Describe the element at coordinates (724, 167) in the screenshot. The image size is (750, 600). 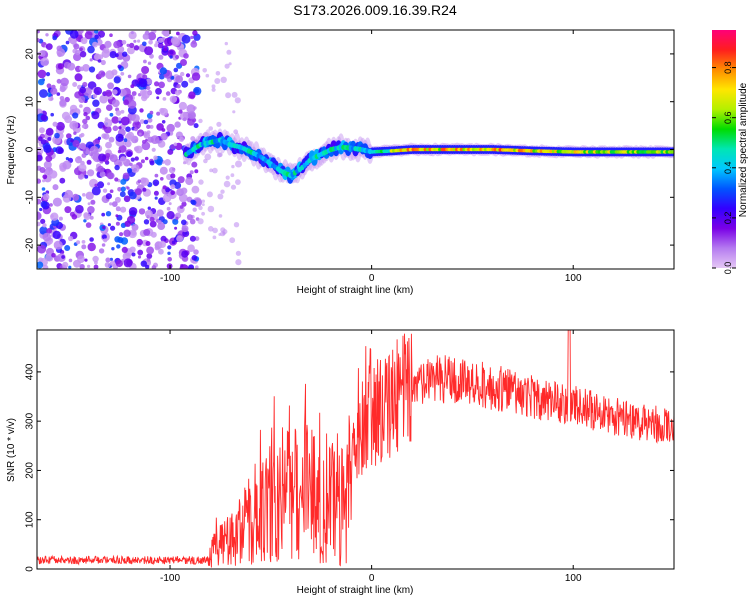
I see `colorbar-ticks: 0.0 0.2 0.4 0.6 0.8` at that location.